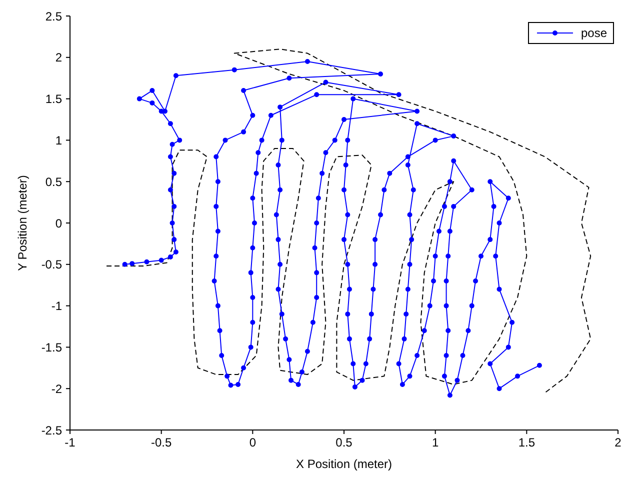  I want to click on y-tick-label: 2.5, so click(53, 16).